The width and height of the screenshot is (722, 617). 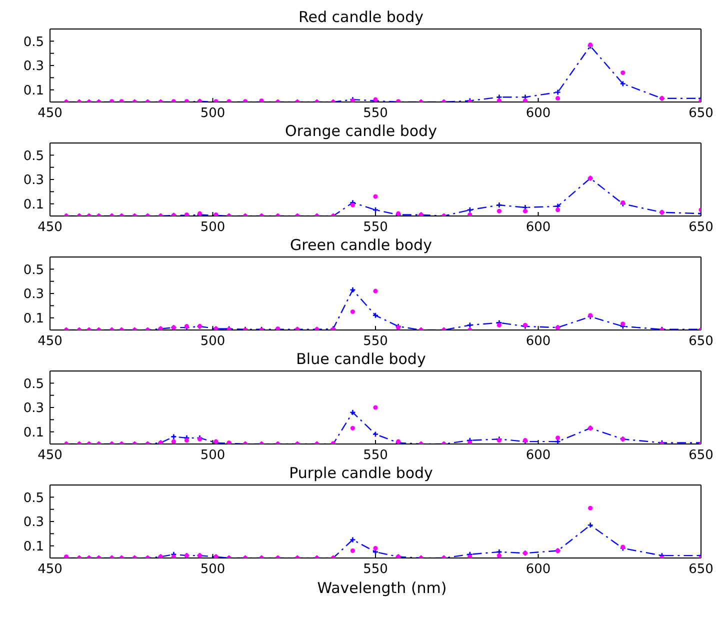 I want to click on chart-title: Blue candle body, so click(x=361, y=359).